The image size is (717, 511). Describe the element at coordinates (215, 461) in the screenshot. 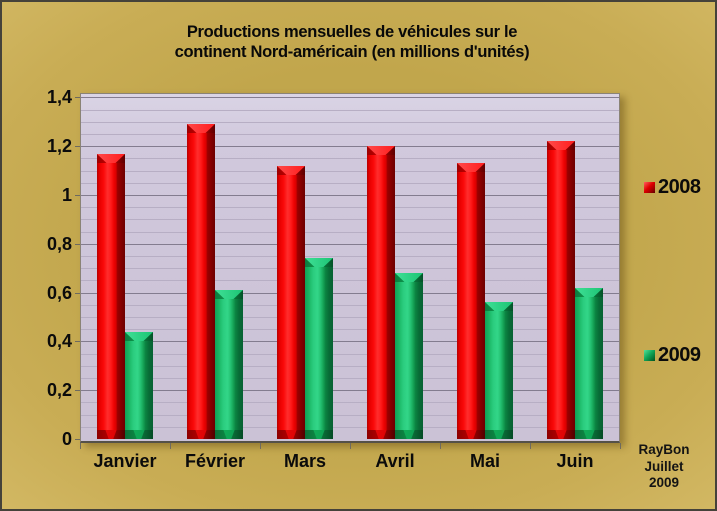

I see `x-axis-label-février: Février` at that location.